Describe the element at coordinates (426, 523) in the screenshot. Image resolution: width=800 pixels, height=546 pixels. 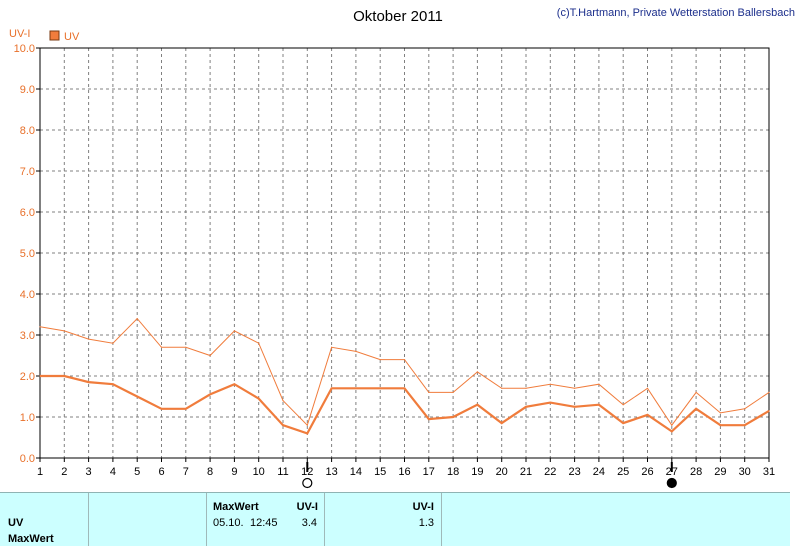
I see `group2-value: 1.3` at that location.